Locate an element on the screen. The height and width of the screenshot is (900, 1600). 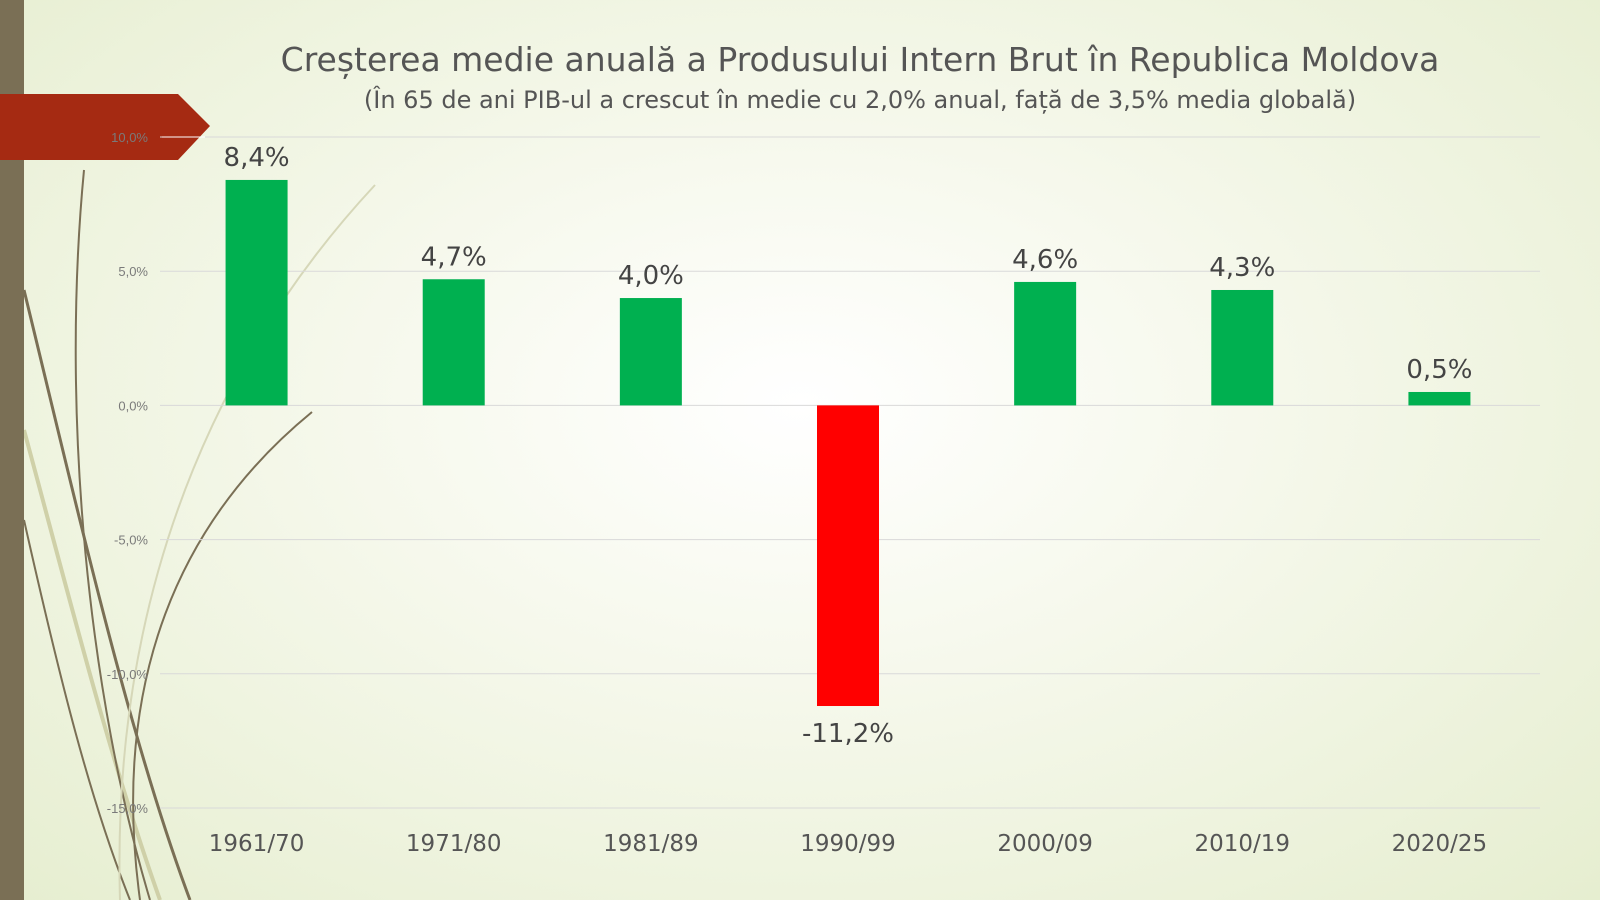
y-tick-label: -15,0% is located at coordinates (128, 808).